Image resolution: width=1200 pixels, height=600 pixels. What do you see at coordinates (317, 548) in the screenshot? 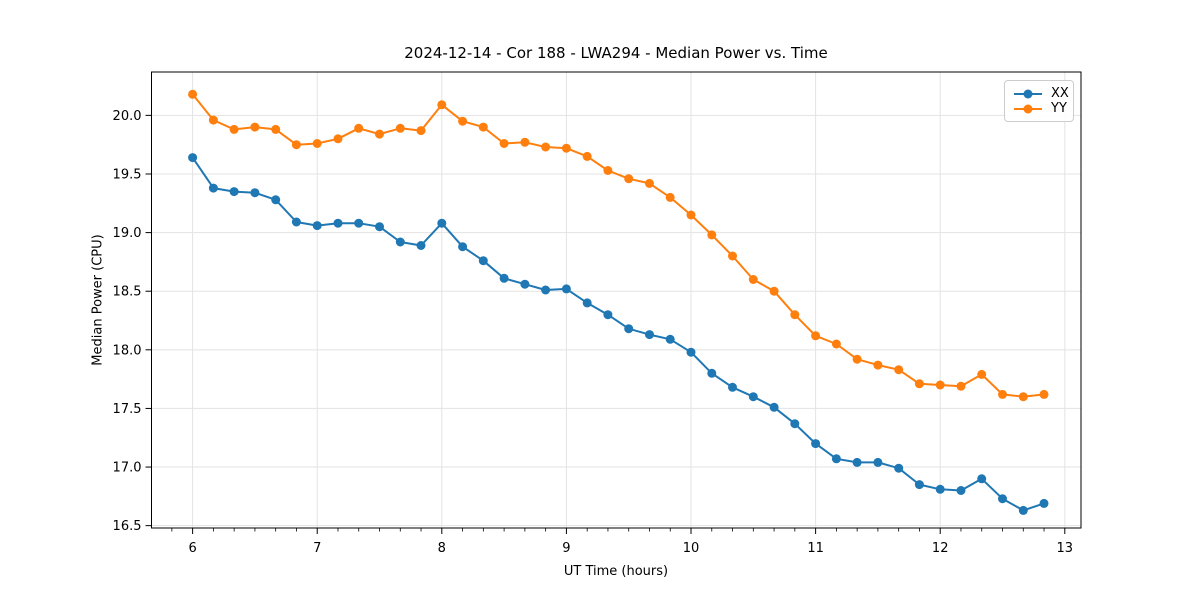
I see `x-tick-label: 7` at bounding box center [317, 548].